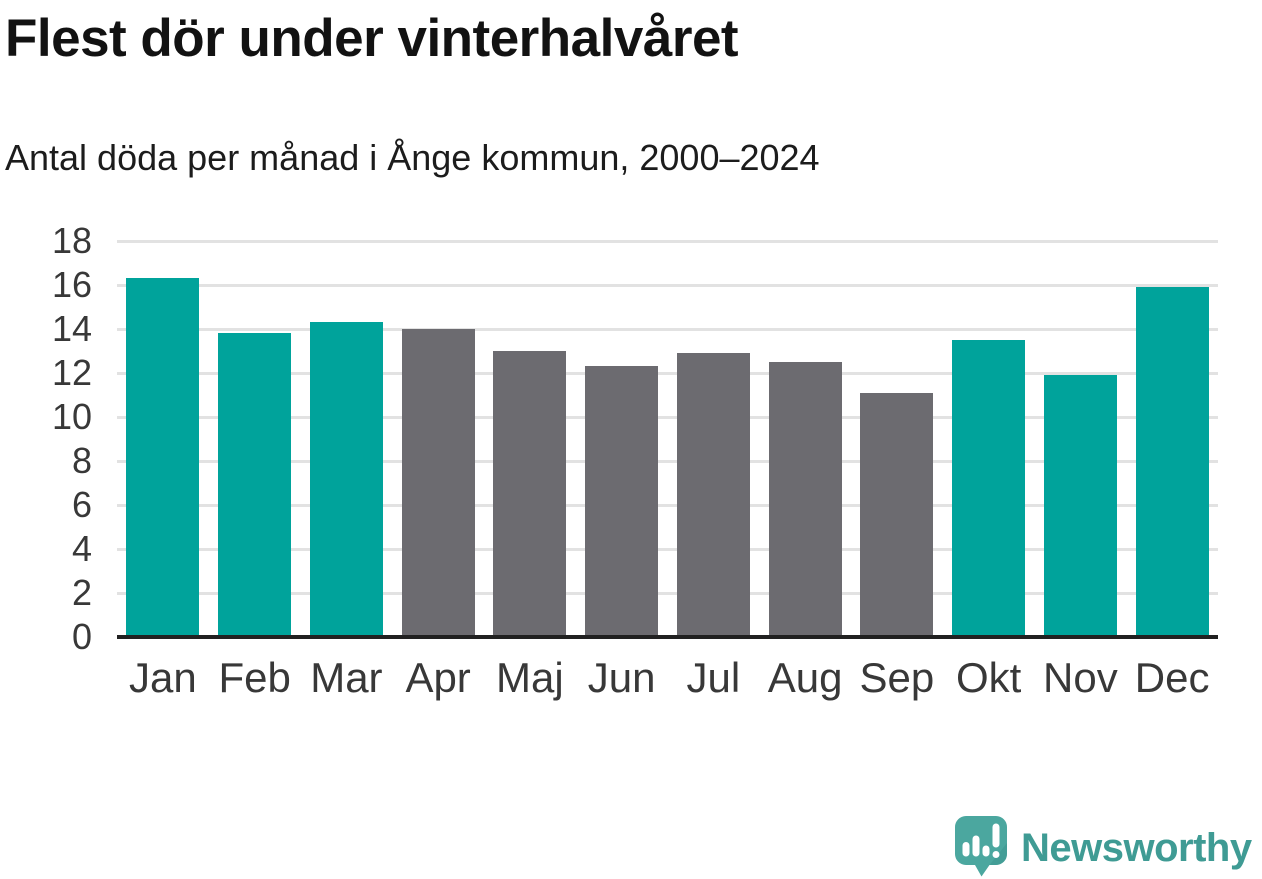 This screenshot has height=879, width=1262. Describe the element at coordinates (346, 677) in the screenshot. I see `x-tick-label-mar: Mar` at that location.